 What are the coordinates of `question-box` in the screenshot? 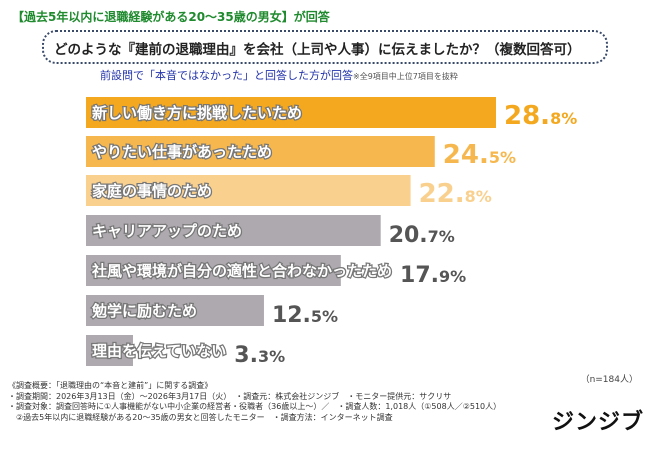 It's located at (325, 47).